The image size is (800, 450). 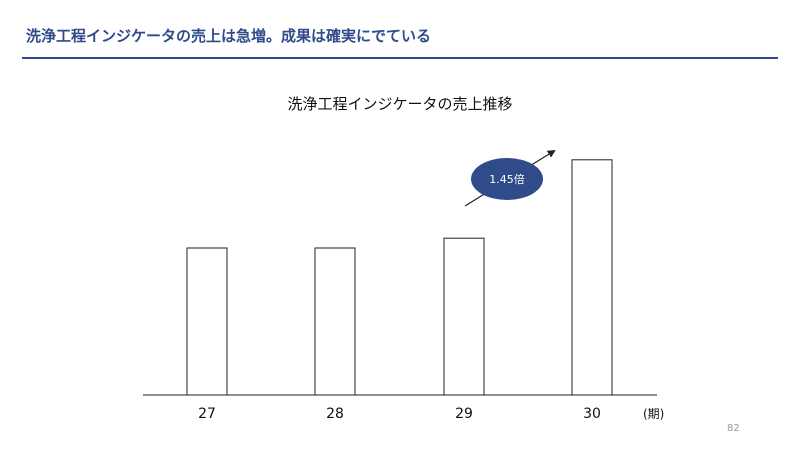 I want to click on x-tick-28: 28, so click(x=335, y=414).